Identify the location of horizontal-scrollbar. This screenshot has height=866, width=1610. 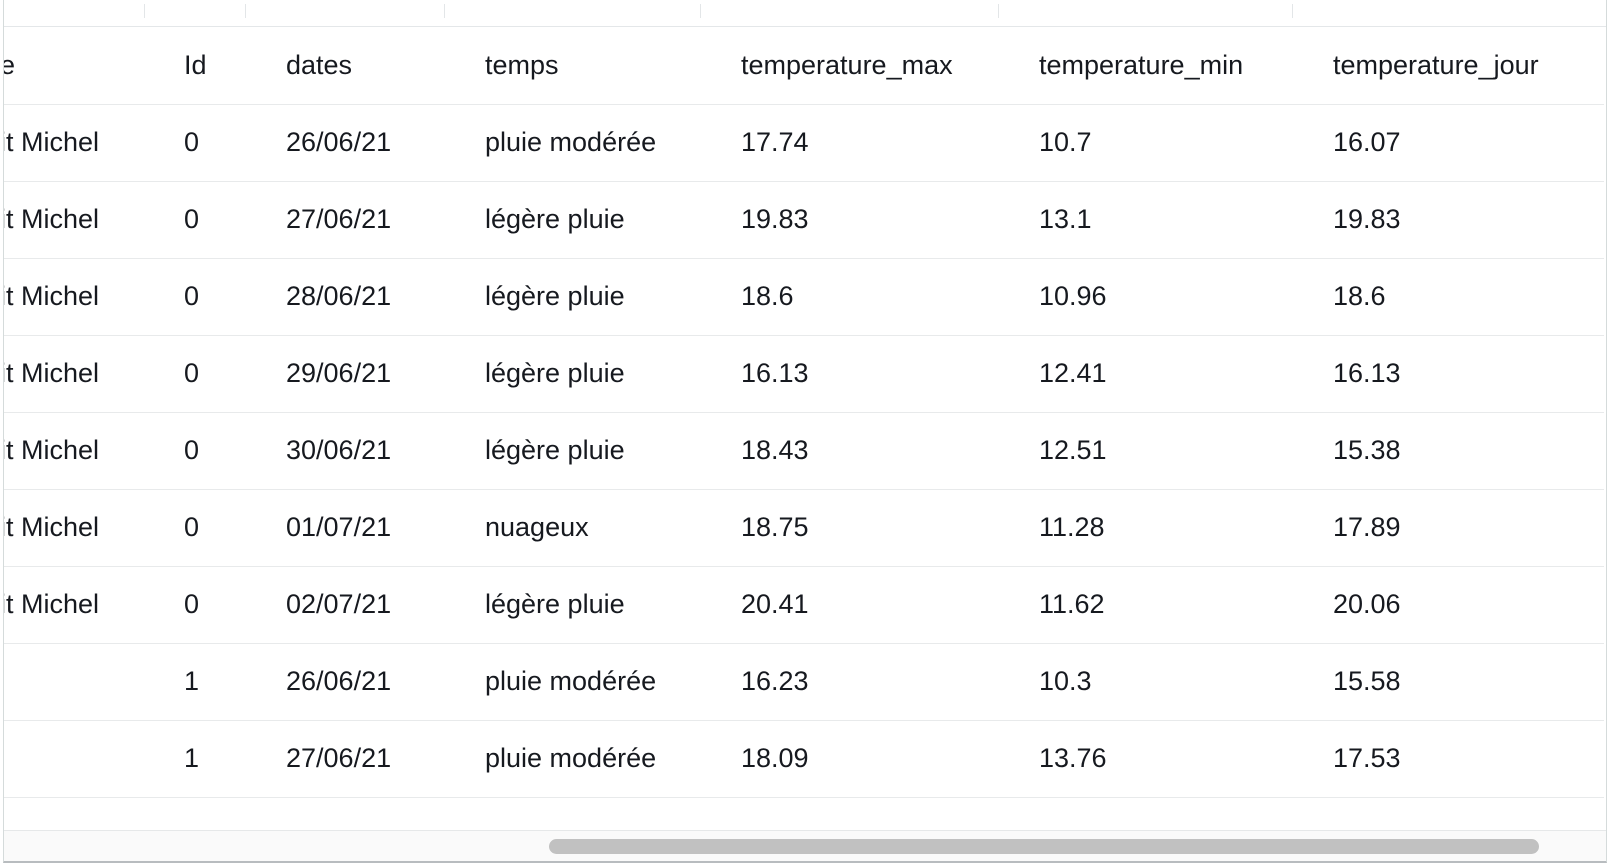
(805, 845).